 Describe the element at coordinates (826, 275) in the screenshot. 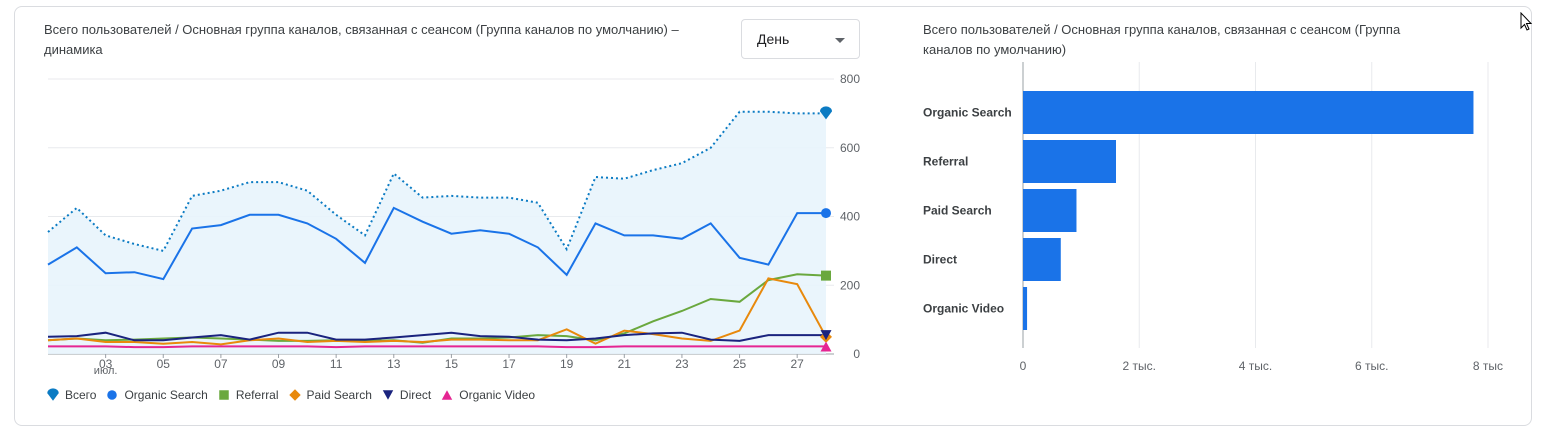

I see `series-endpoint-referral` at that location.